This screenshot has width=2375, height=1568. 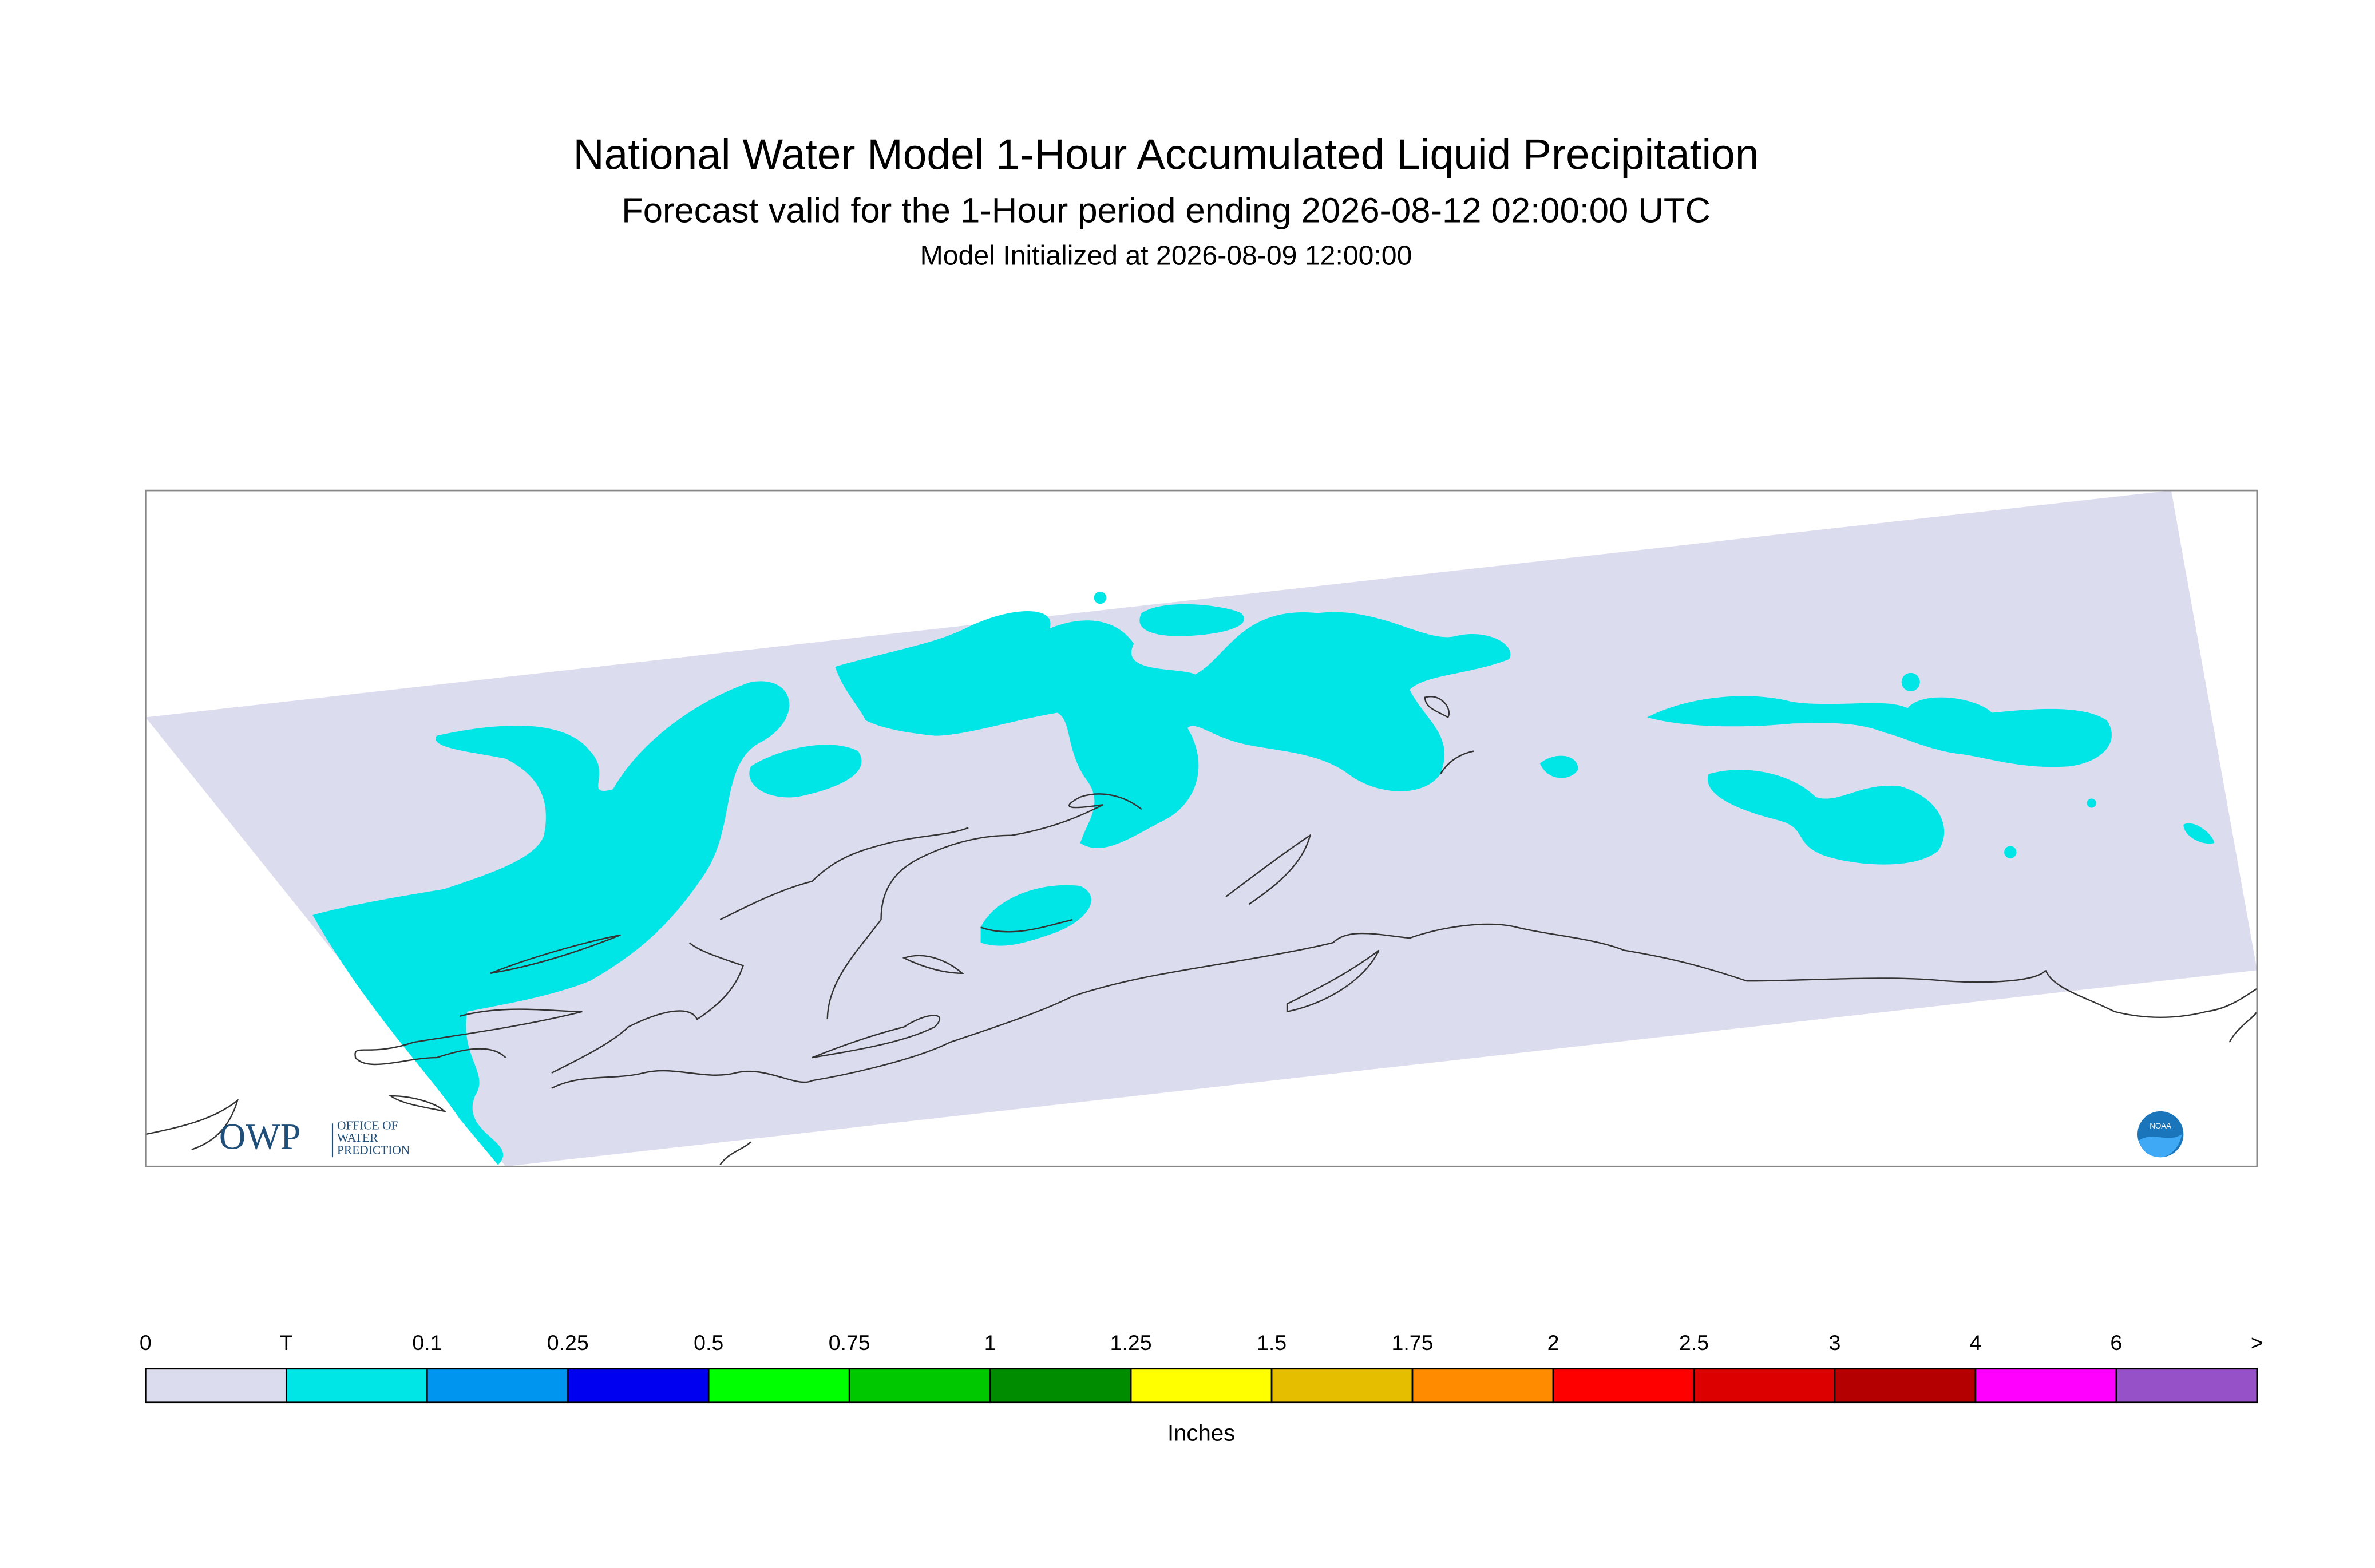 What do you see at coordinates (260, 1136) in the screenshot?
I see `owp-logo-text: OWP` at bounding box center [260, 1136].